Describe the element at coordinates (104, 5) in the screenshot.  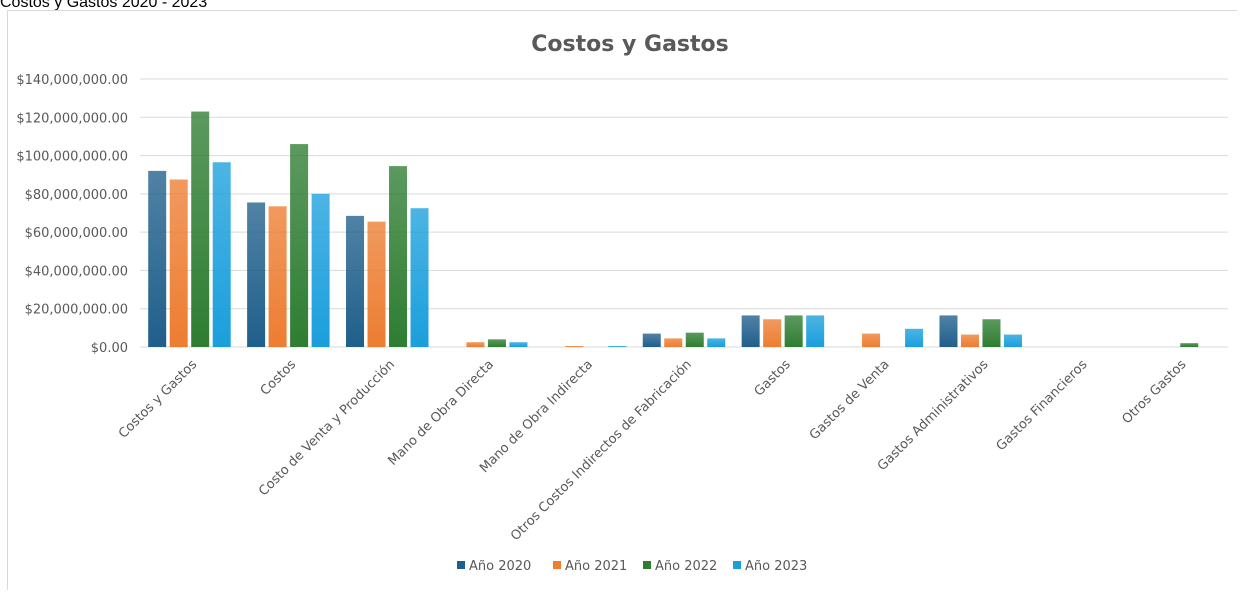
I see `sheet-caption: Costos y Gastos 2020 - 2023` at that location.